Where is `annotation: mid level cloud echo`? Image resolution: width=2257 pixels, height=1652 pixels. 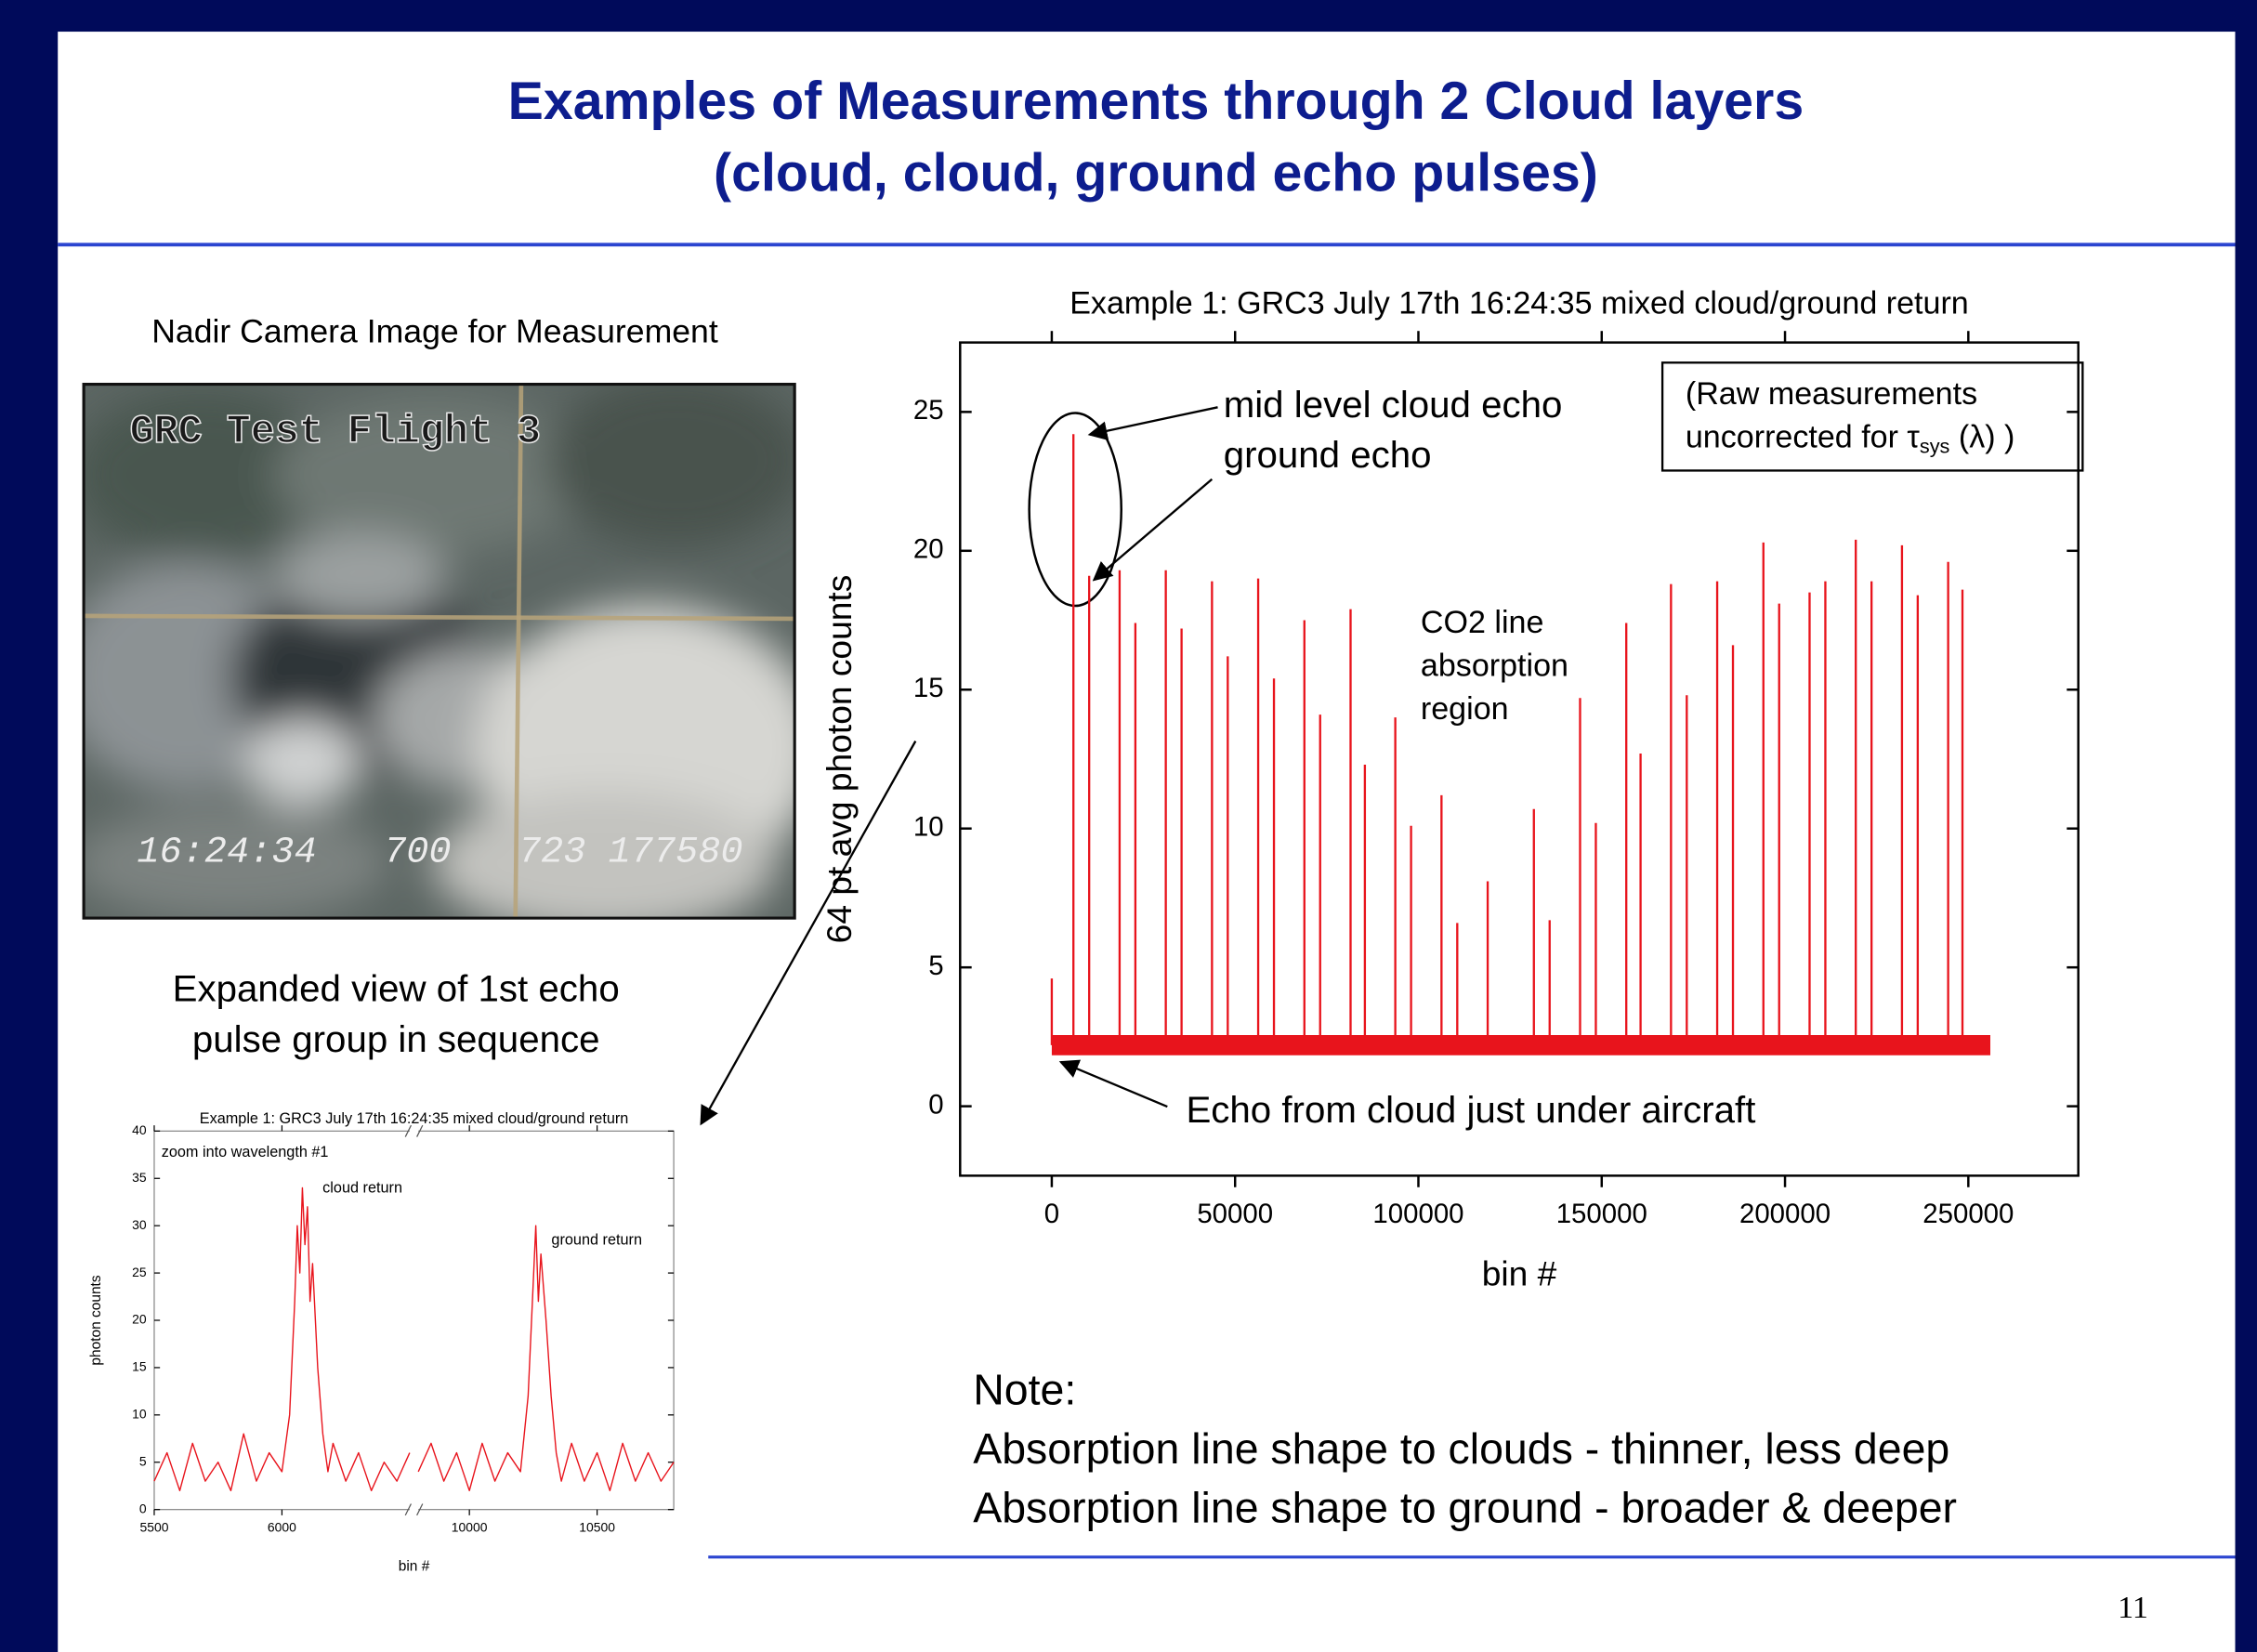
annotation: mid level cloud echo is located at coordinates (1393, 405).